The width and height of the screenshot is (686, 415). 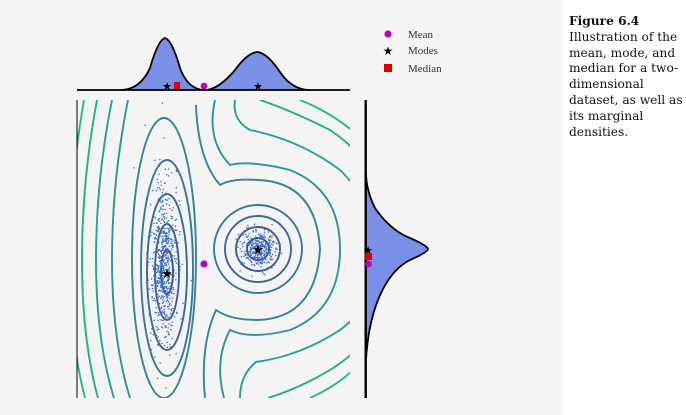 What do you see at coordinates (368, 251) in the screenshot?
I see `right-mode-marker: ★` at bounding box center [368, 251].